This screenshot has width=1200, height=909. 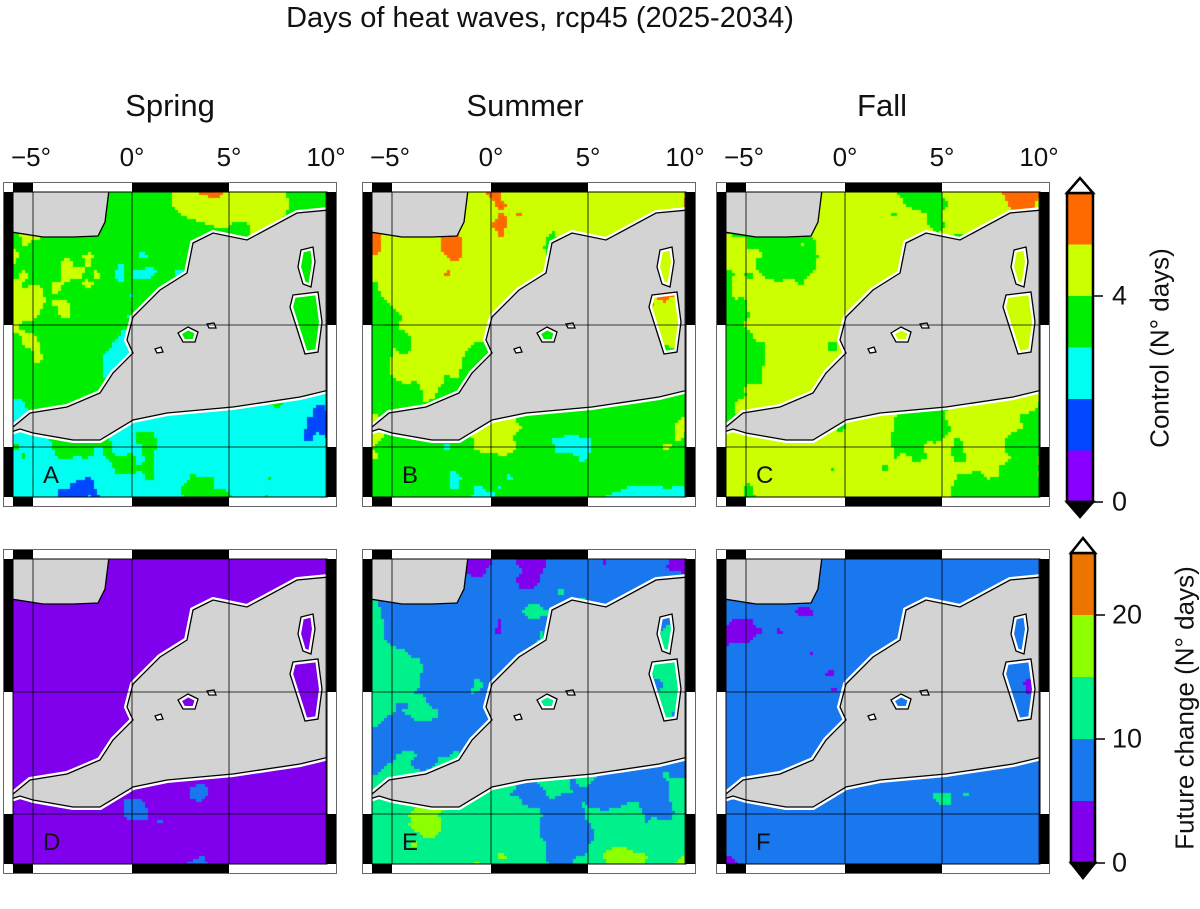 I want to click on panel-letter-label: D, so click(x=51, y=842).